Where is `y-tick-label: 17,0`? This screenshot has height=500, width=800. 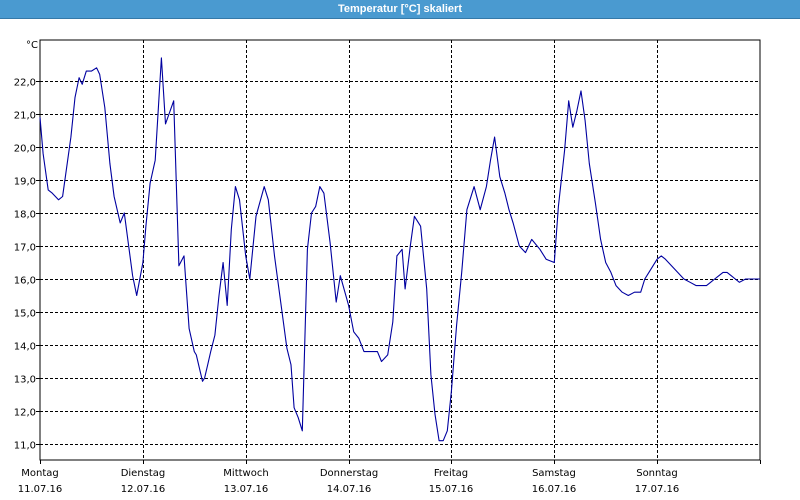 y-tick-label: 17,0 is located at coordinates (25, 248).